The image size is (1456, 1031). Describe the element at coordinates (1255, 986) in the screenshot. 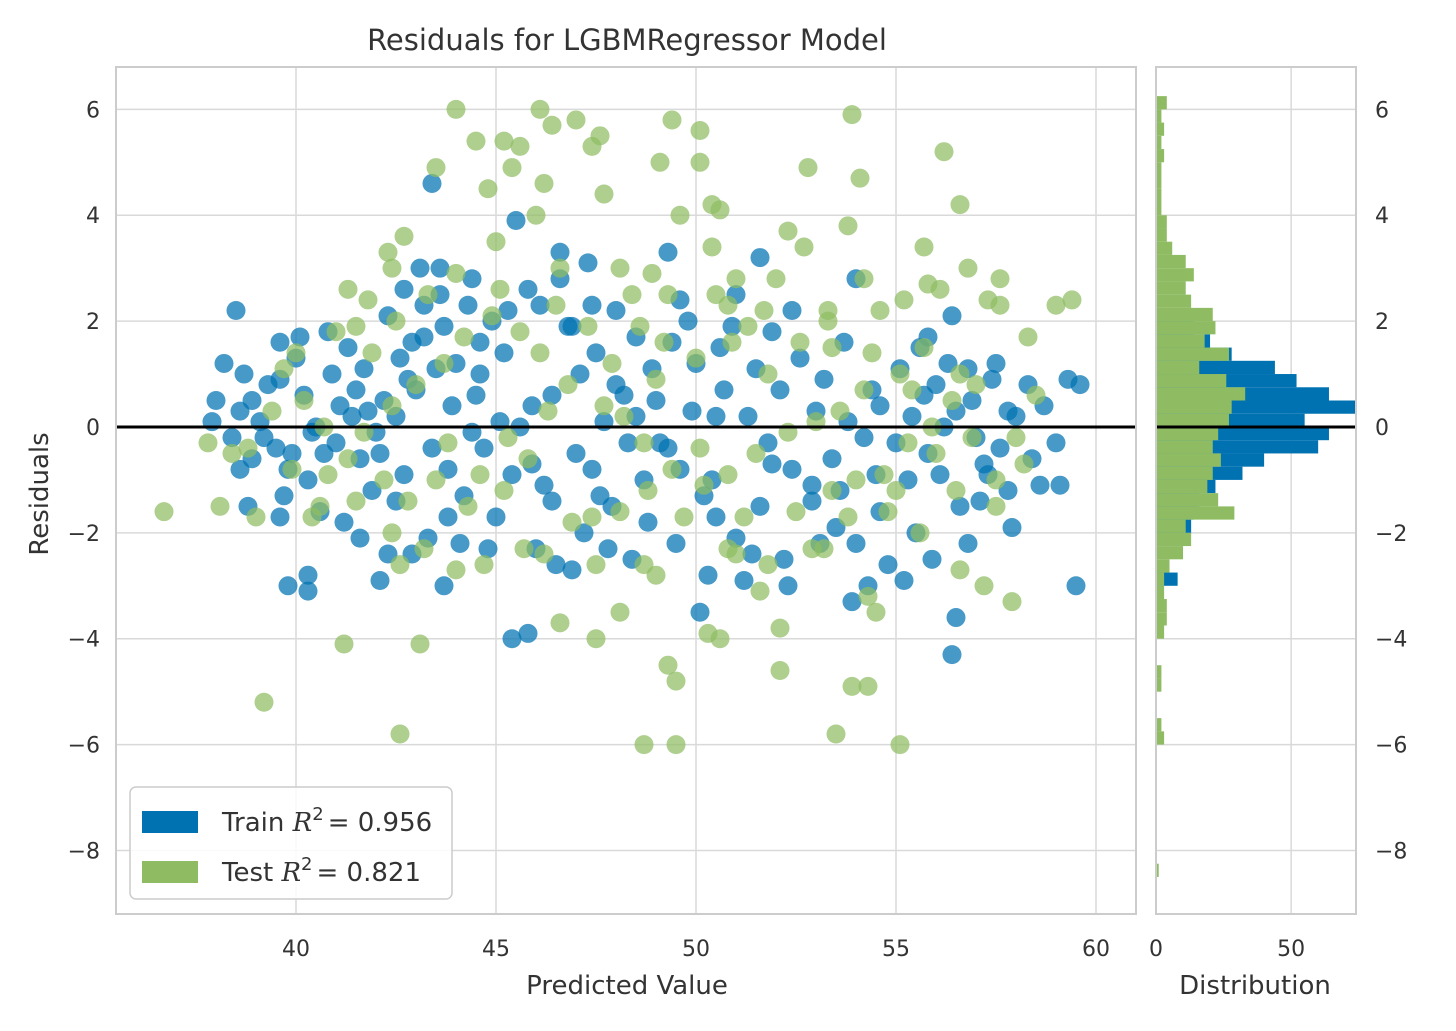

I see `histogram-axis-title: Distribution` at that location.